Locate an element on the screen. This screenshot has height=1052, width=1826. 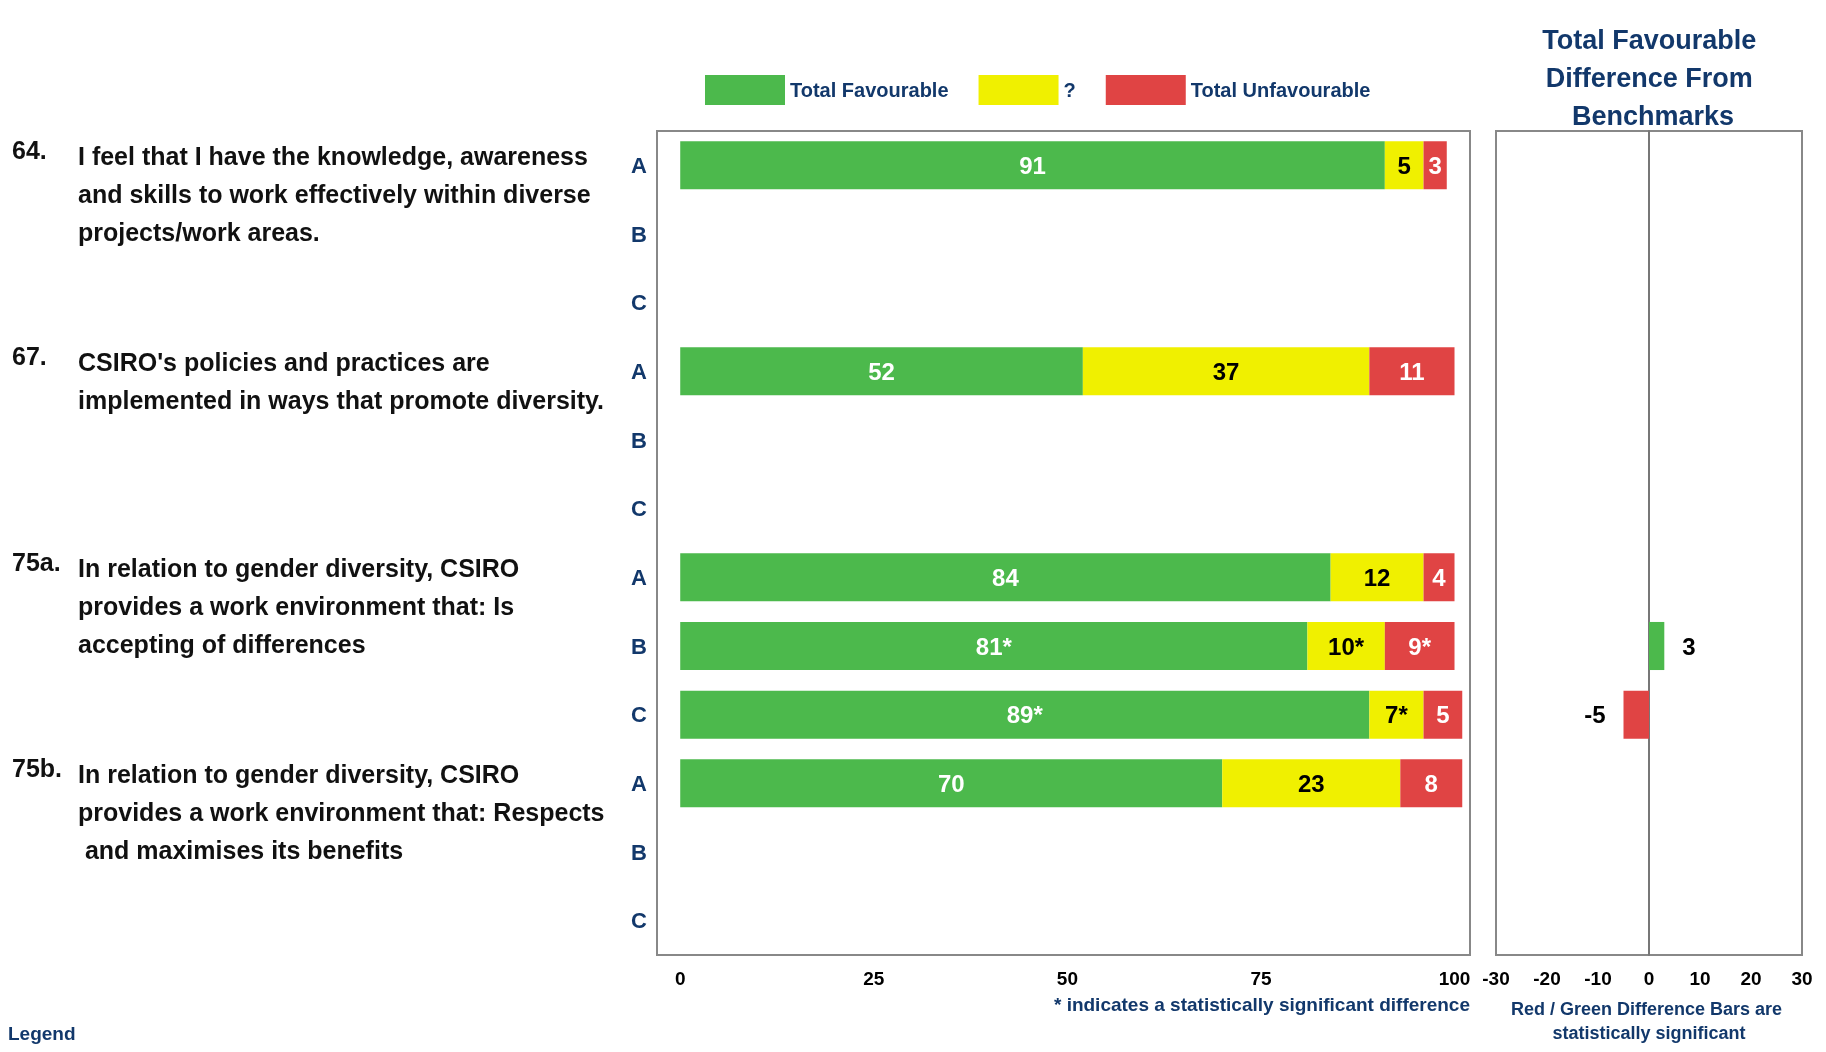
data-label: 11 is located at coordinates (1412, 371).